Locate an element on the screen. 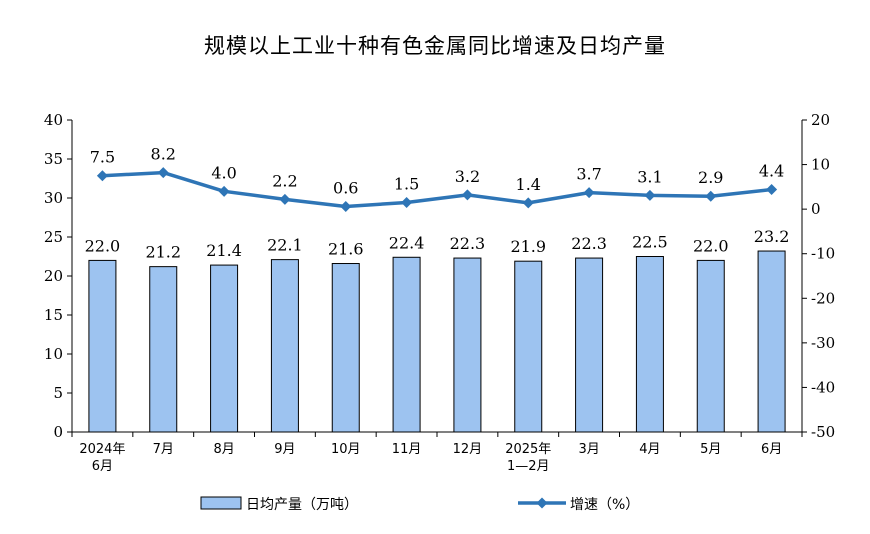 The width and height of the screenshot is (870, 534). left-tick-label: 40 is located at coordinates (53, 120).